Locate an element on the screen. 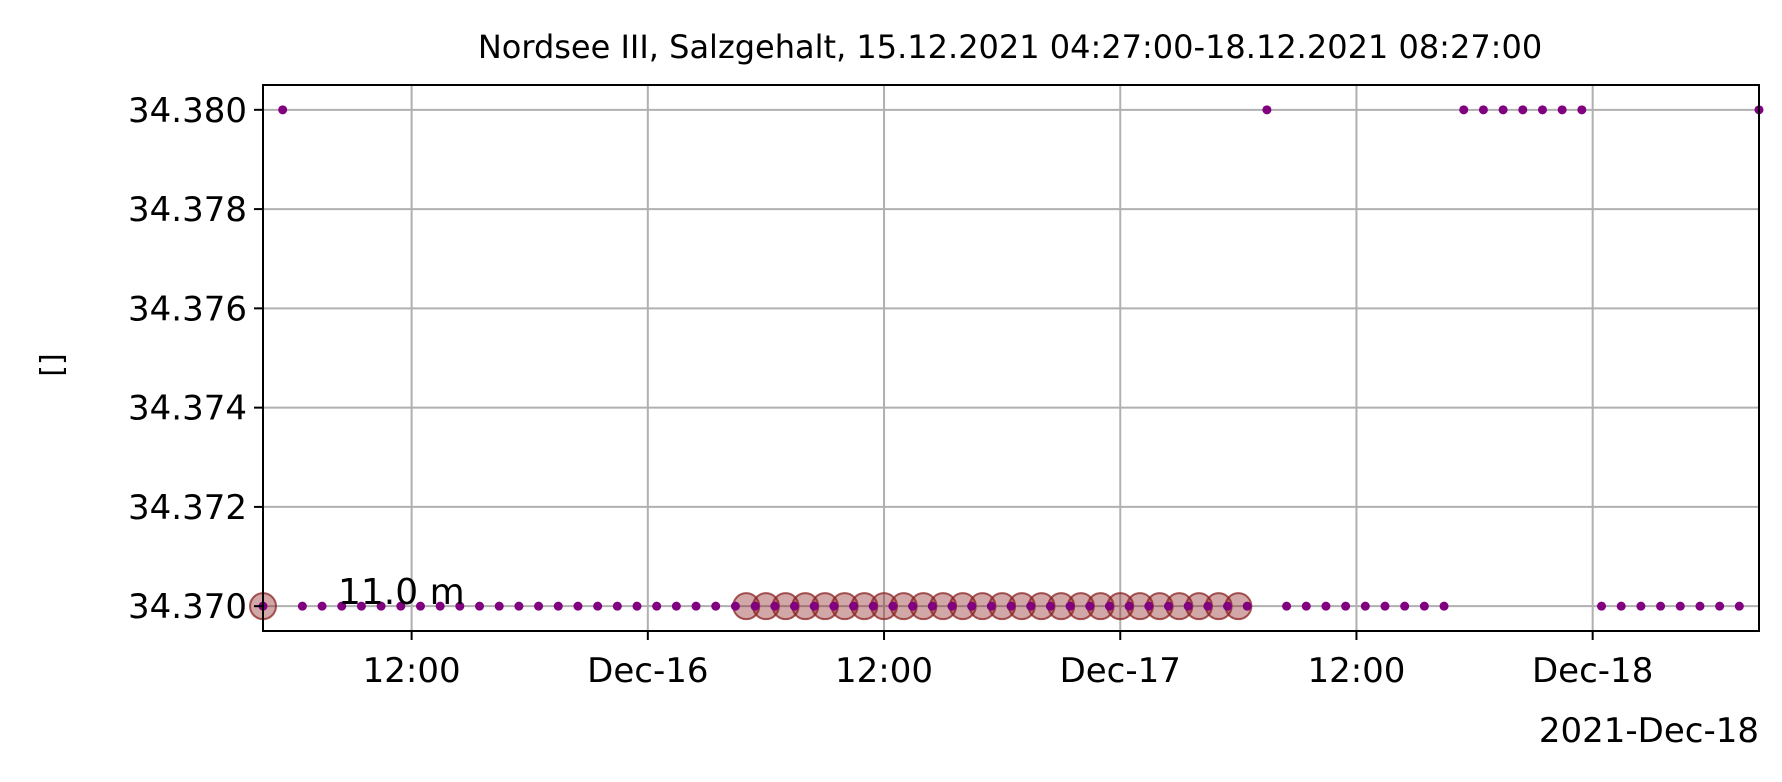 Image resolution: width=1782 pixels, height=782 pixels. y-tick-label: 34.376 is located at coordinates (187, 309).